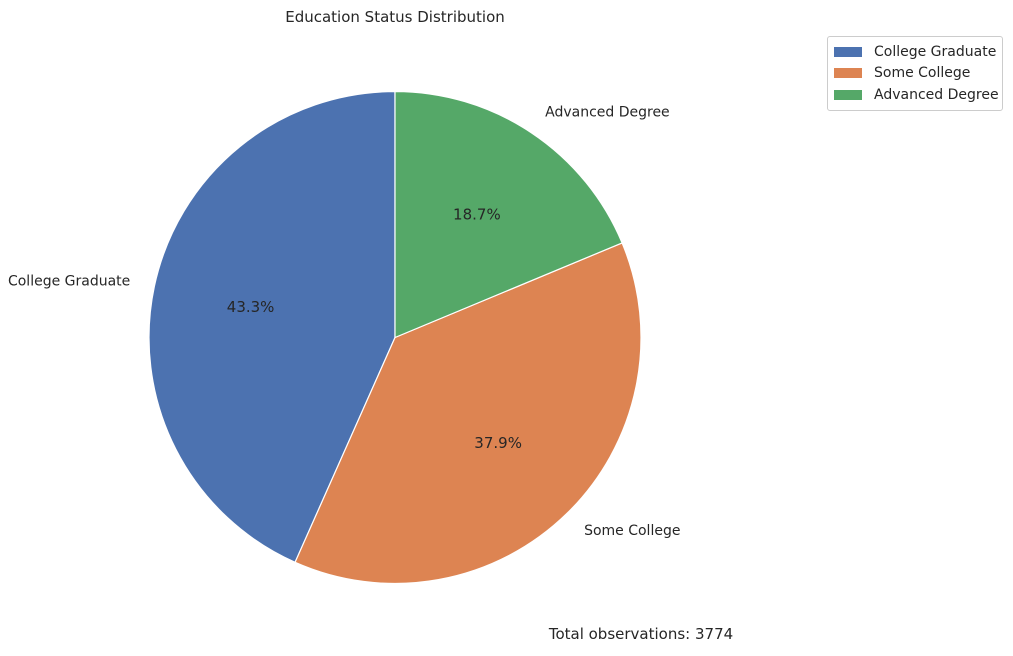 This screenshot has width=1013, height=656. What do you see at coordinates (640, 634) in the screenshot?
I see `total-observations-note: Total observations: 3774` at bounding box center [640, 634].